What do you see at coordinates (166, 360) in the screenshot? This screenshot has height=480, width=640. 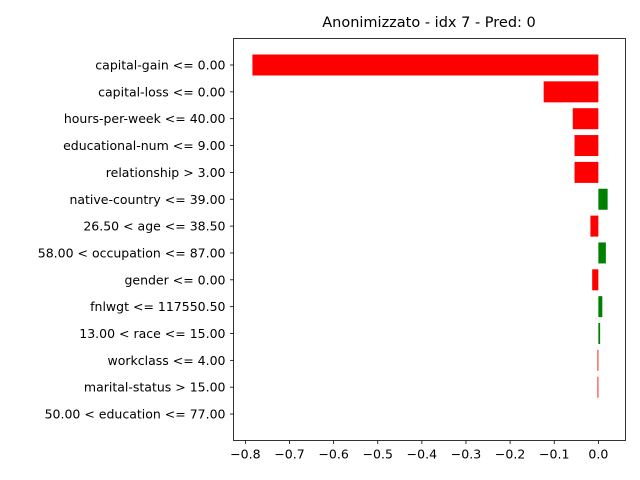 I see `y-tick-label: workclass <= 4.00` at bounding box center [166, 360].